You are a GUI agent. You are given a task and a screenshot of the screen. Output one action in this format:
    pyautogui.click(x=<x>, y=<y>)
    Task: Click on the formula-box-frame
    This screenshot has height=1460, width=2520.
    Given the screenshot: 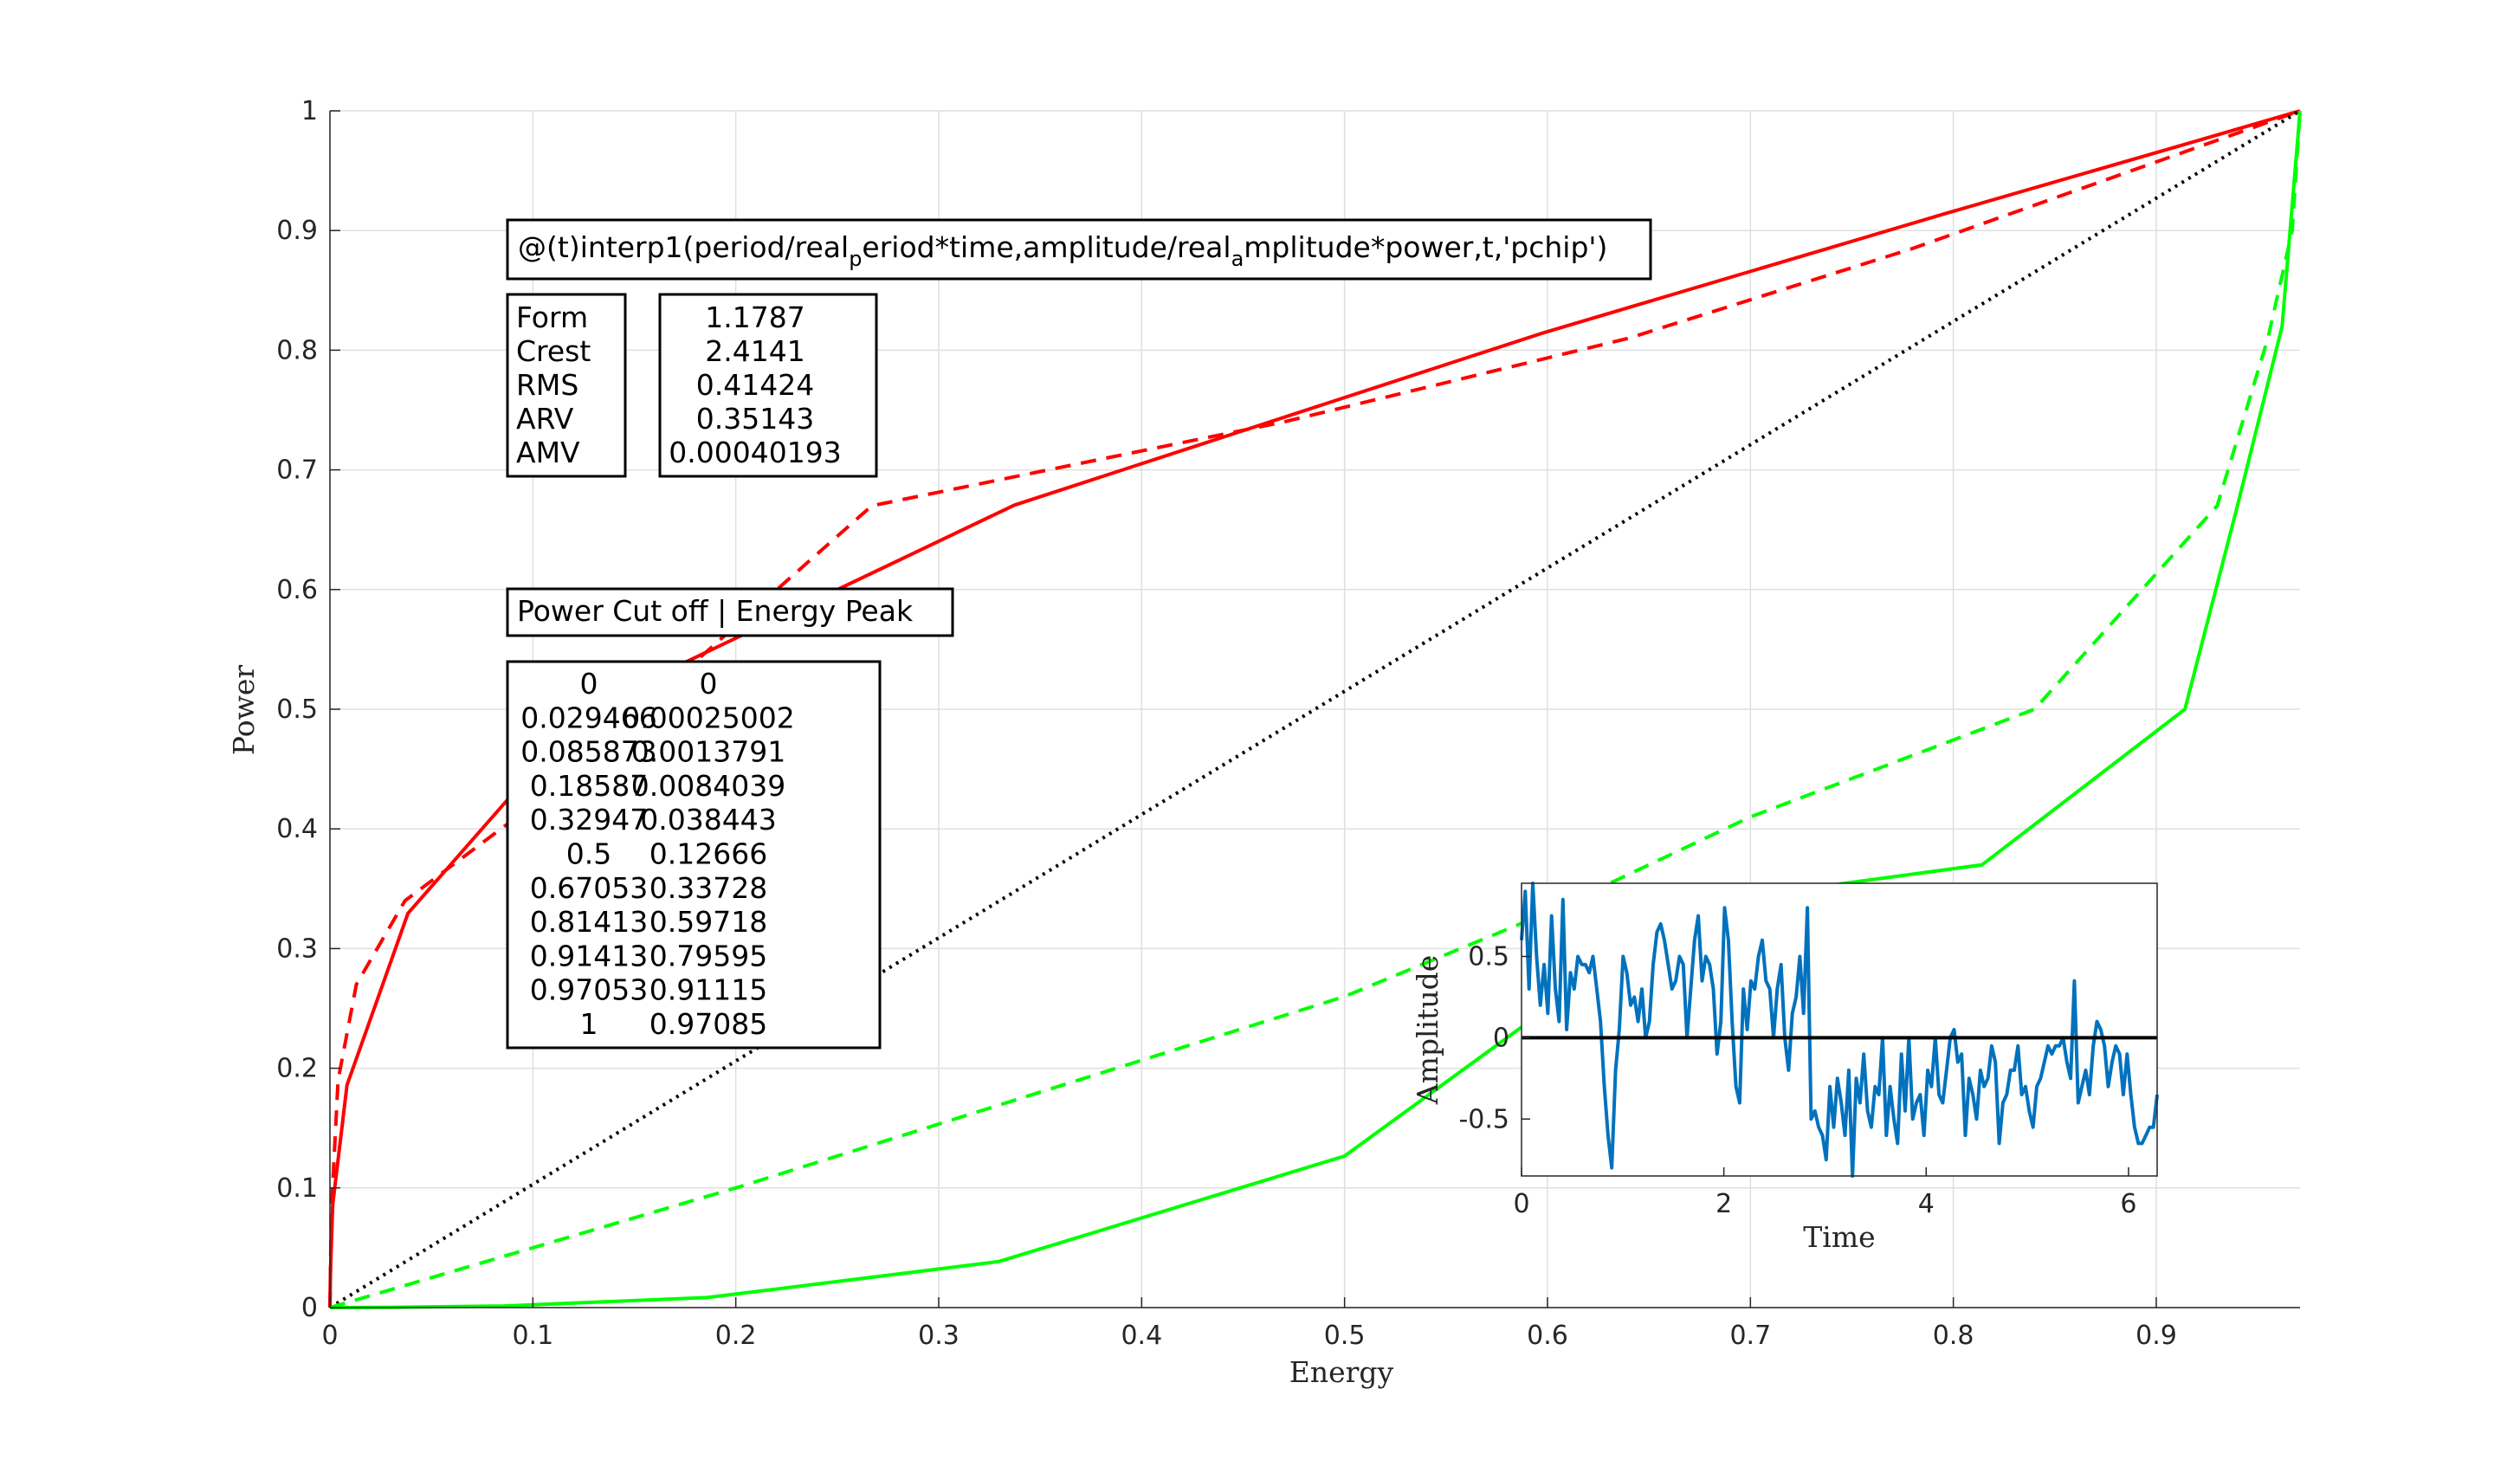 What is the action you would take?
    pyautogui.click(x=1079, y=249)
    